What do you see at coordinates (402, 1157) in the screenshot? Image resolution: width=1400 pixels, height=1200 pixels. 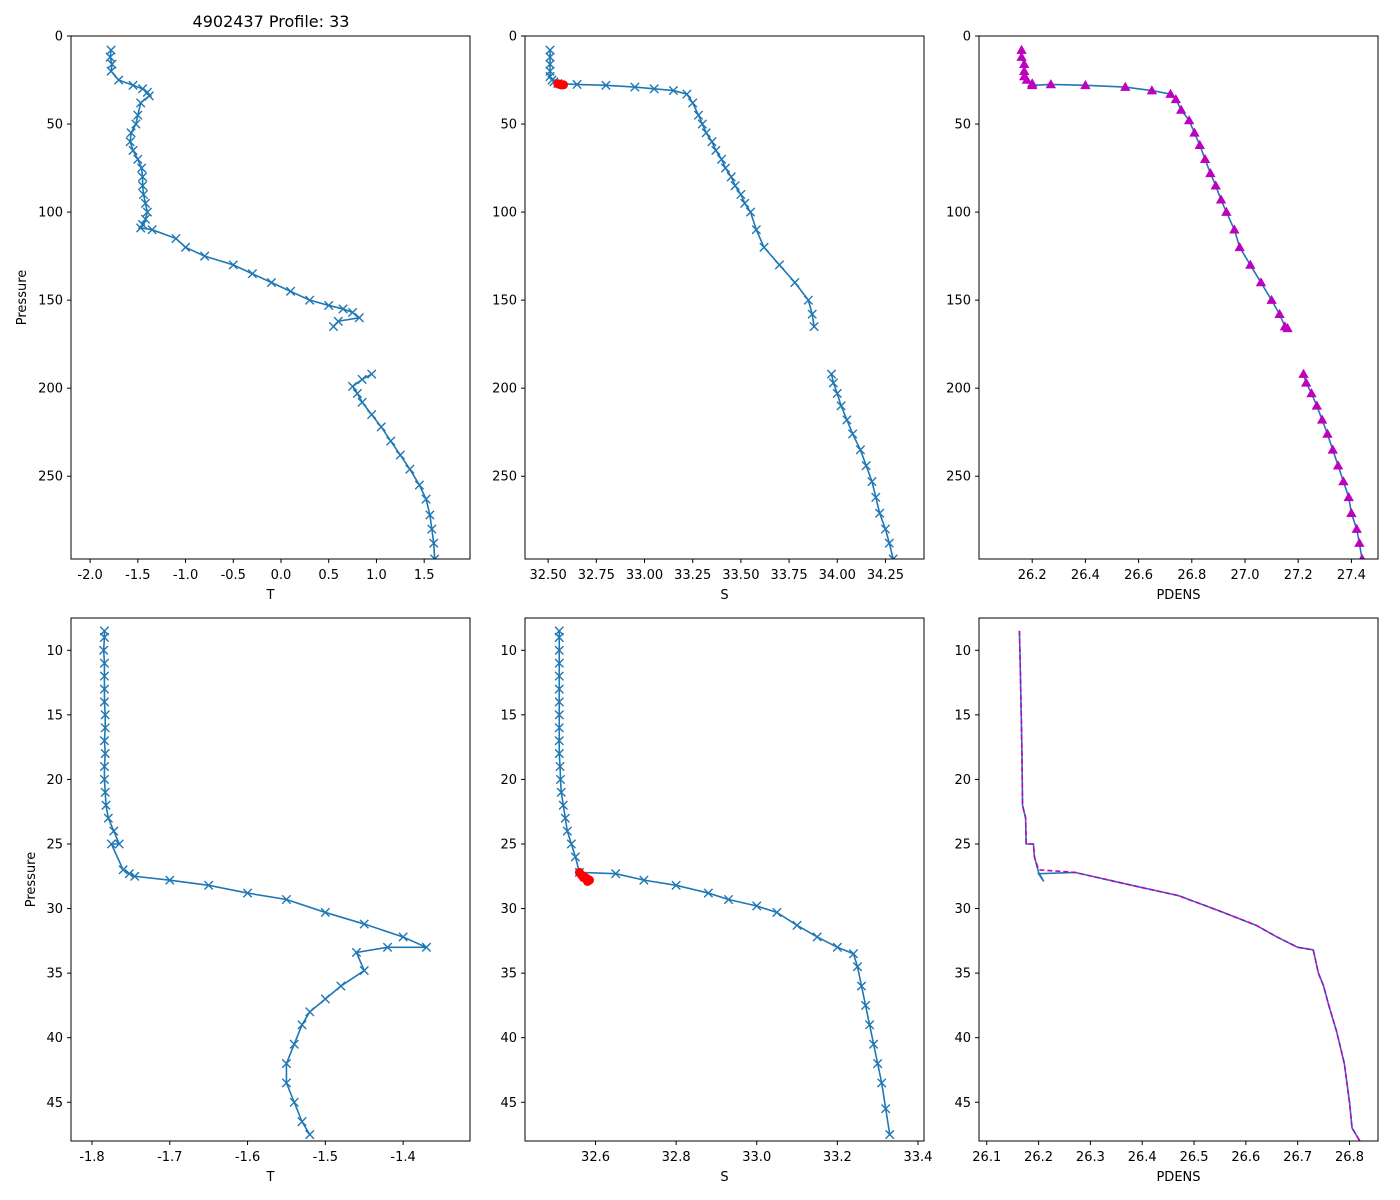 I see `x-tick-label: -1.4` at bounding box center [402, 1157].